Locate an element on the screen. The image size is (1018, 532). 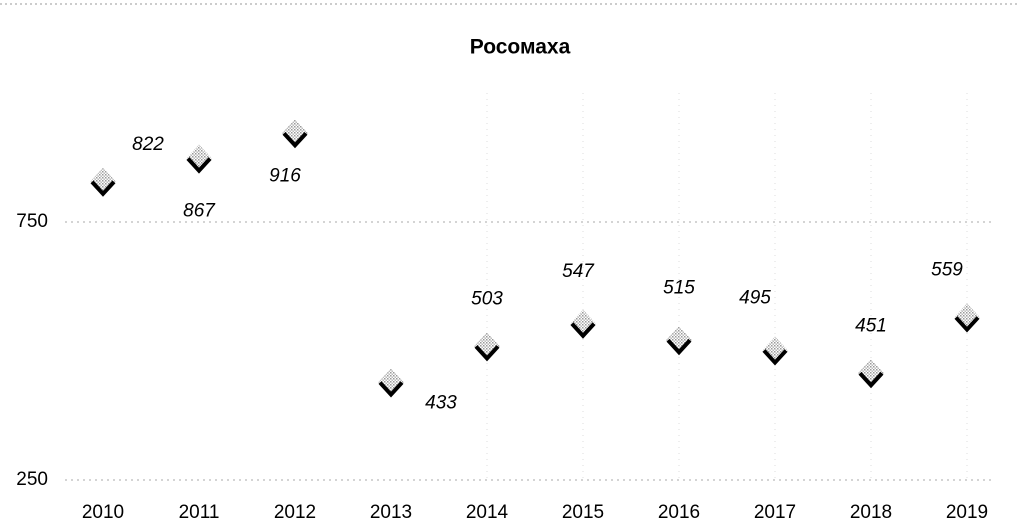
data-label: 559 is located at coordinates (947, 270).